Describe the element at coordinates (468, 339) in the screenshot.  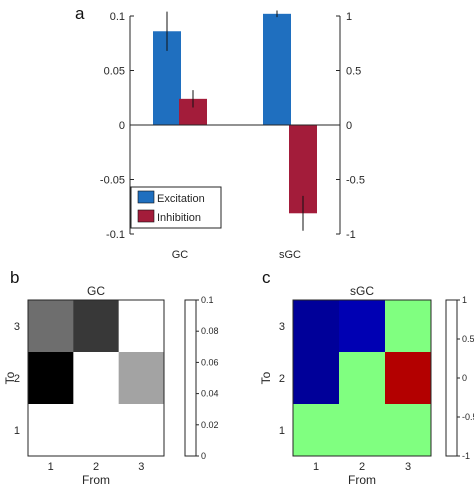
I see `colorbar-tick-label: 0.5` at that location.